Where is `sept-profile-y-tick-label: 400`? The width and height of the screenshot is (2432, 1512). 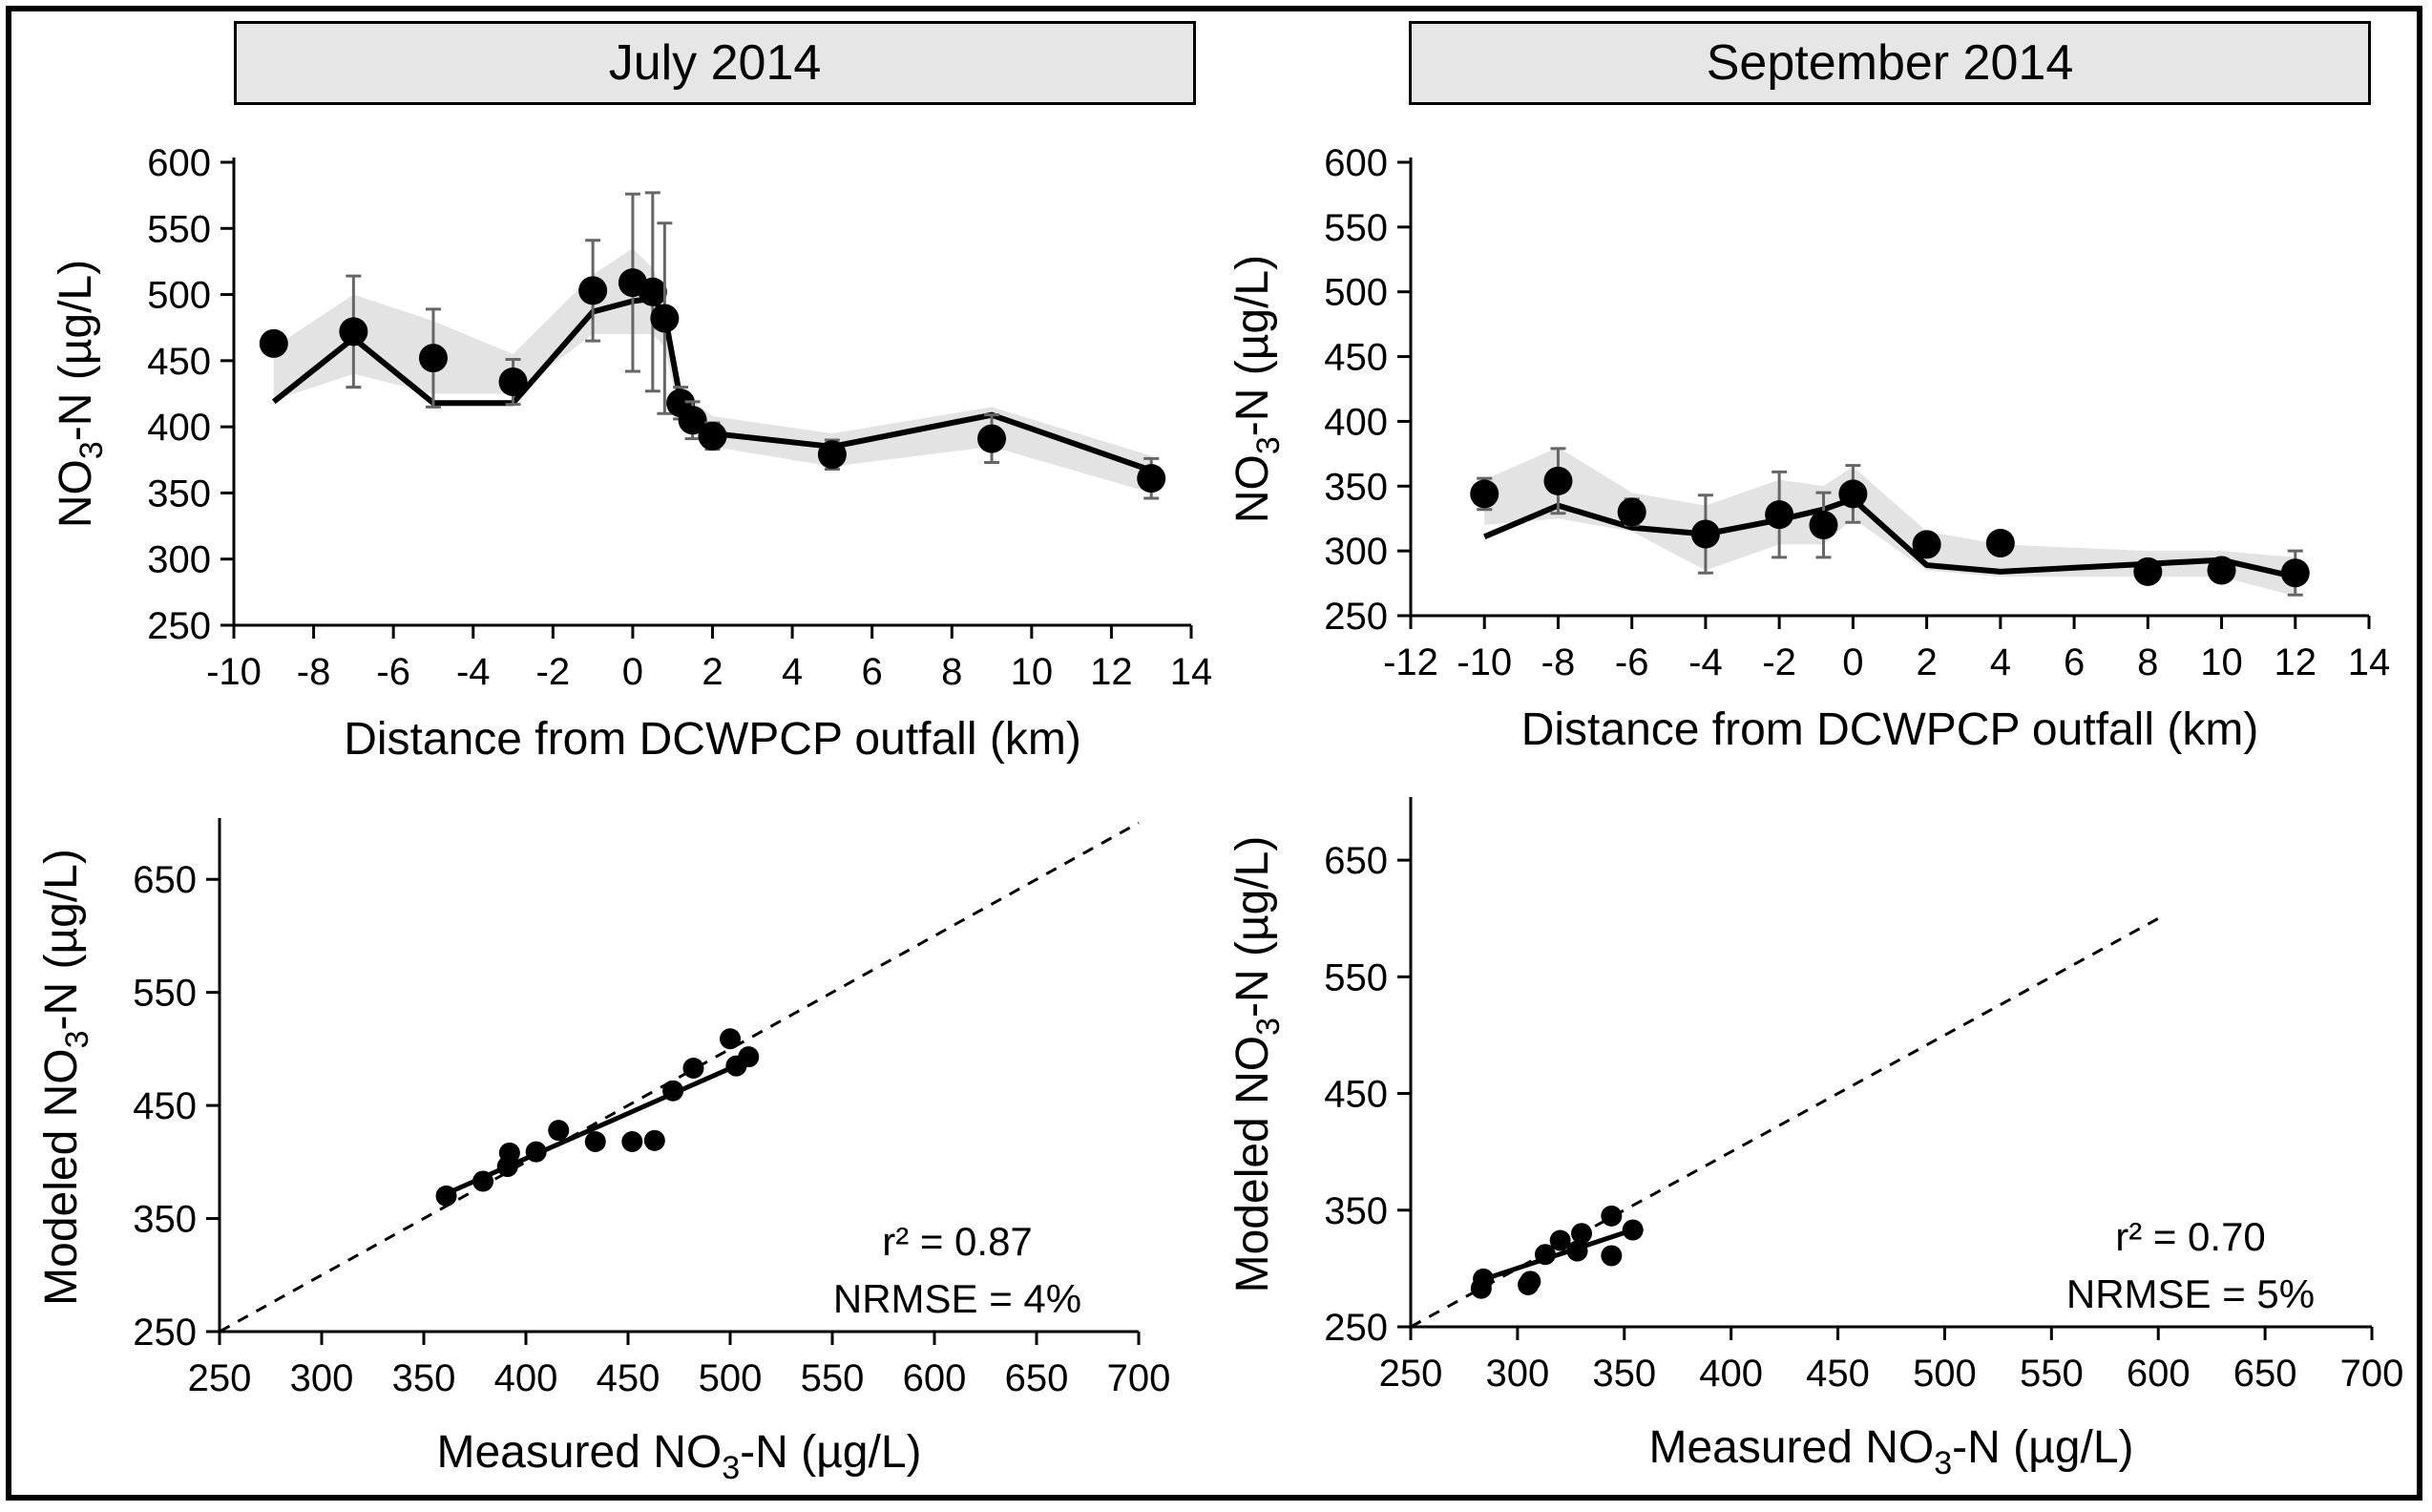 sept-profile-y-tick-label: 400 is located at coordinates (1356, 422).